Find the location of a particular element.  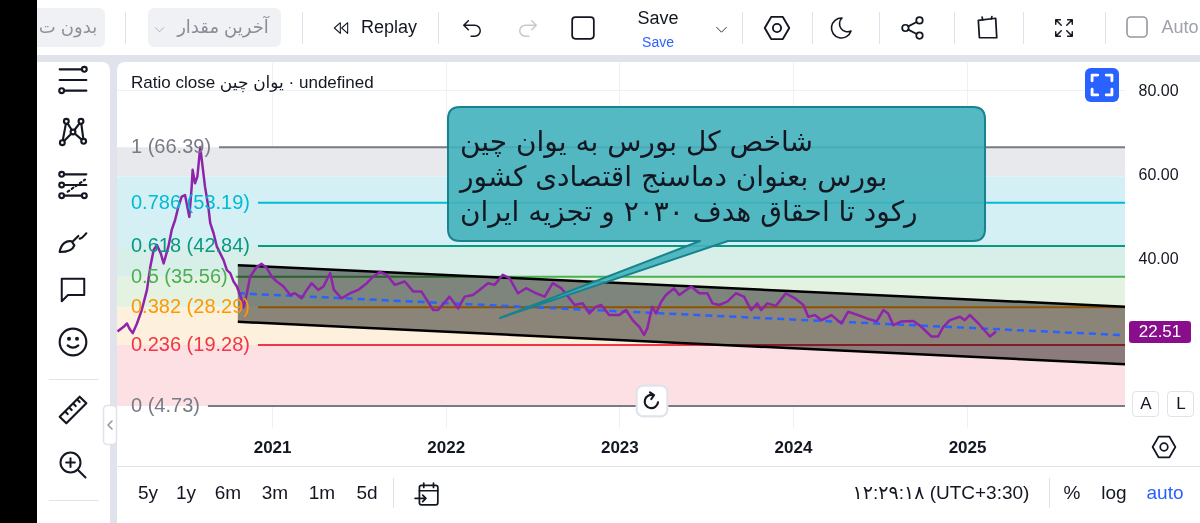

x-tick-label: 2023 is located at coordinates (619, 447).